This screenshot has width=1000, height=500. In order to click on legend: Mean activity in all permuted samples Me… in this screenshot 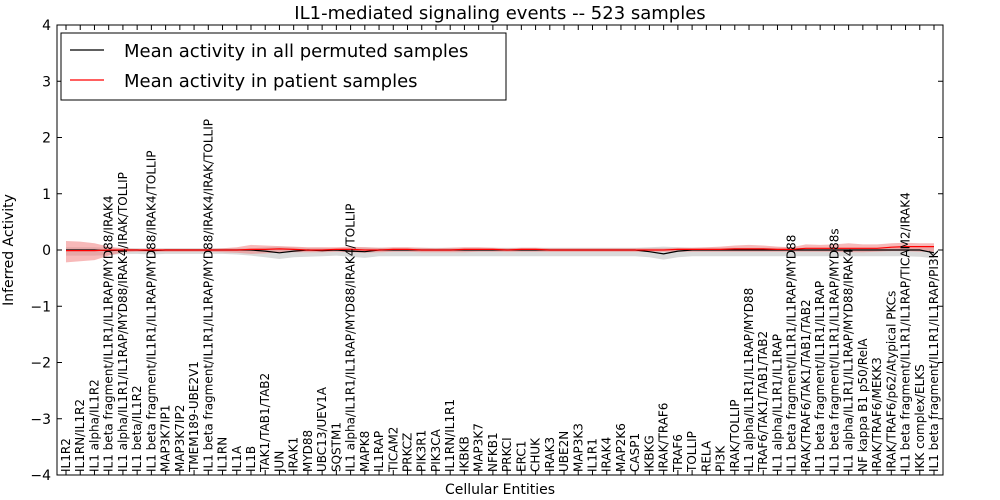, I will do `click(283, 66)`.